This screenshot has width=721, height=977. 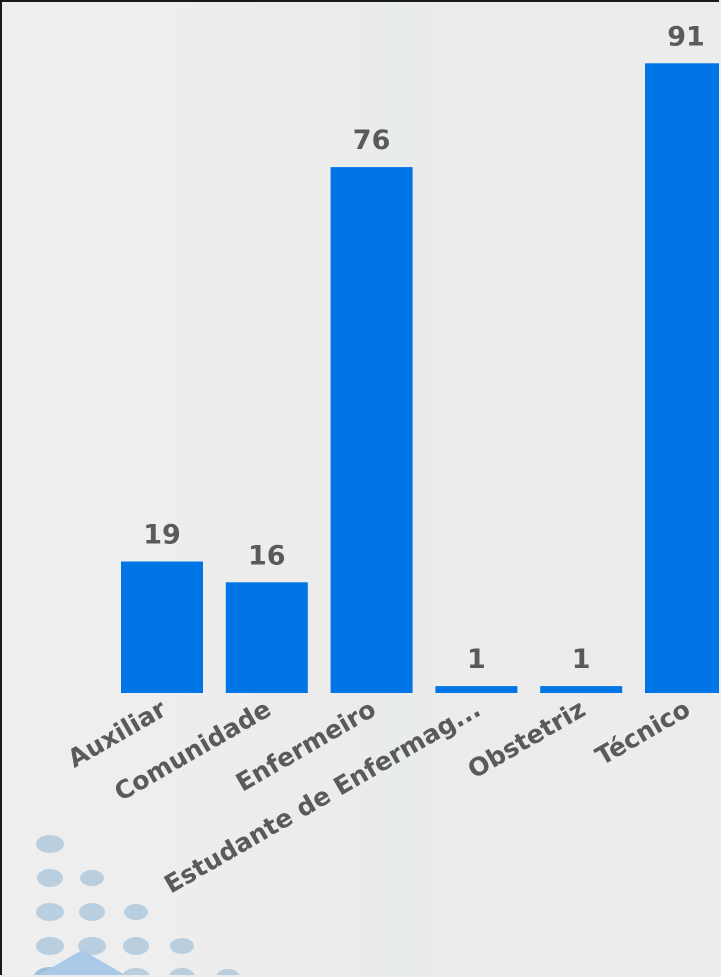 What do you see at coordinates (267, 555) in the screenshot?
I see `data-label-1: 16` at bounding box center [267, 555].